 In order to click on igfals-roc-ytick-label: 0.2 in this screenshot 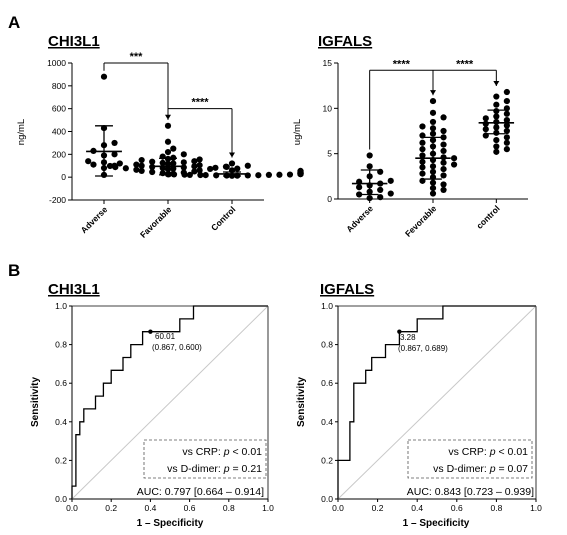, I will do `click(327, 460)`.